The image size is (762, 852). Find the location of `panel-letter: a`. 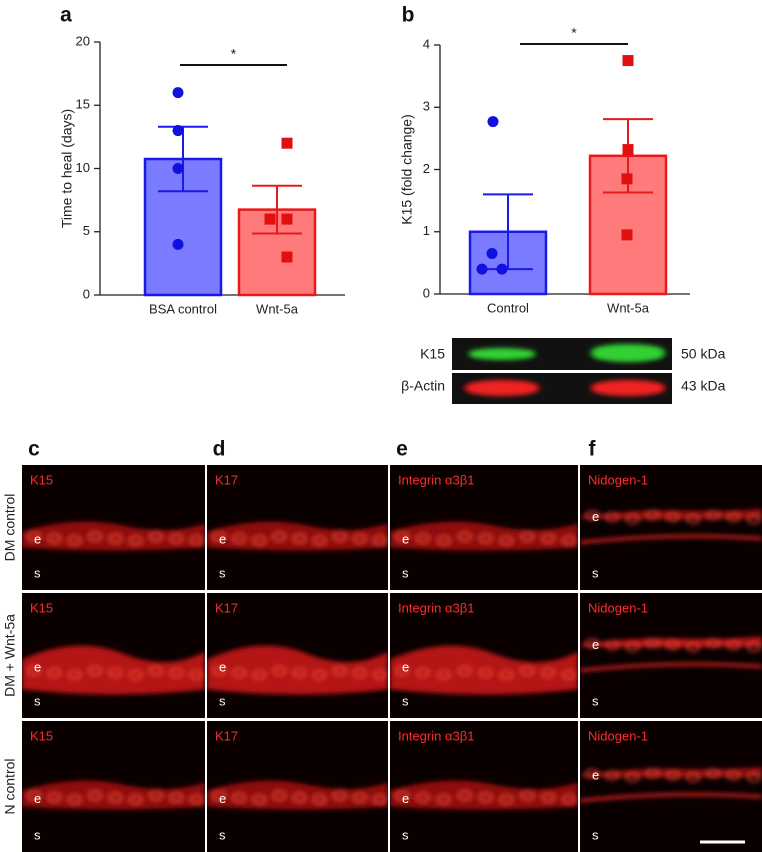

panel-letter: a is located at coordinates (66, 15).